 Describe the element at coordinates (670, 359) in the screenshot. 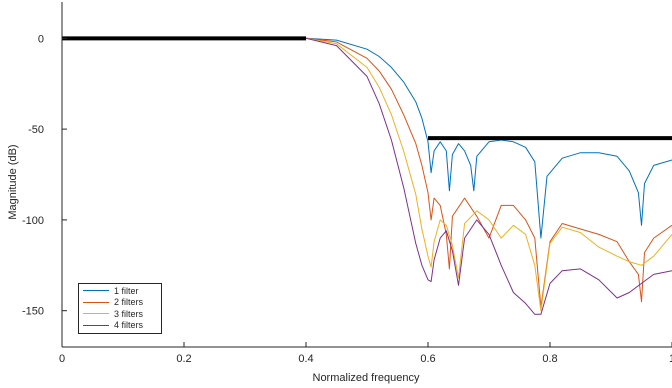

I see `x-tick-label: 1` at that location.